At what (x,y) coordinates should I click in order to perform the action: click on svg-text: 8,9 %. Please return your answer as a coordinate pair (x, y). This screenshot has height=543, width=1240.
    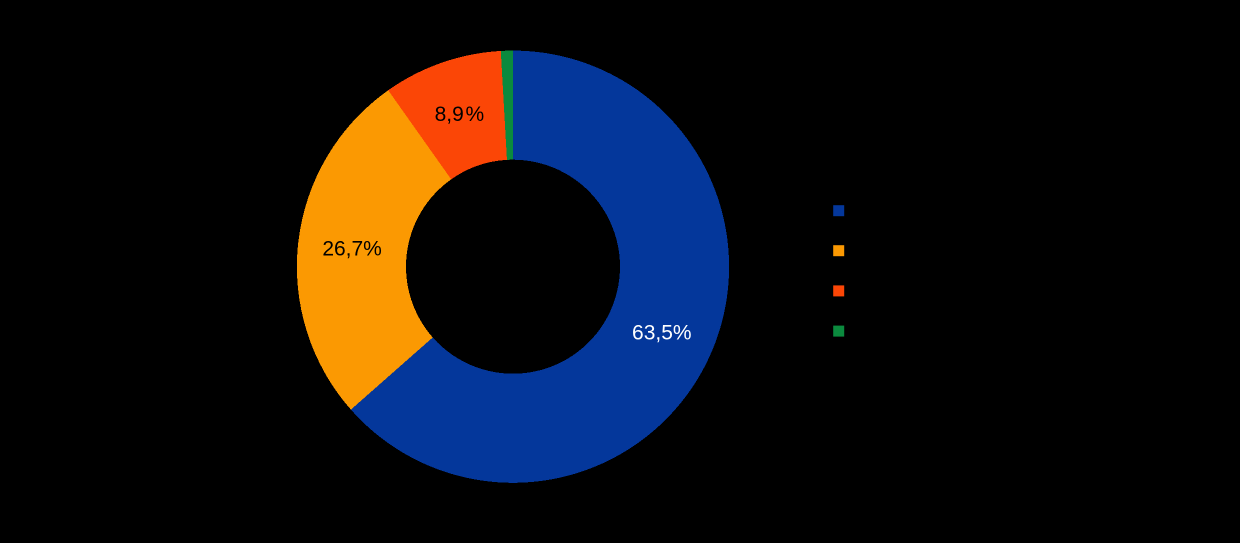
    Looking at the image, I should click on (460, 114).